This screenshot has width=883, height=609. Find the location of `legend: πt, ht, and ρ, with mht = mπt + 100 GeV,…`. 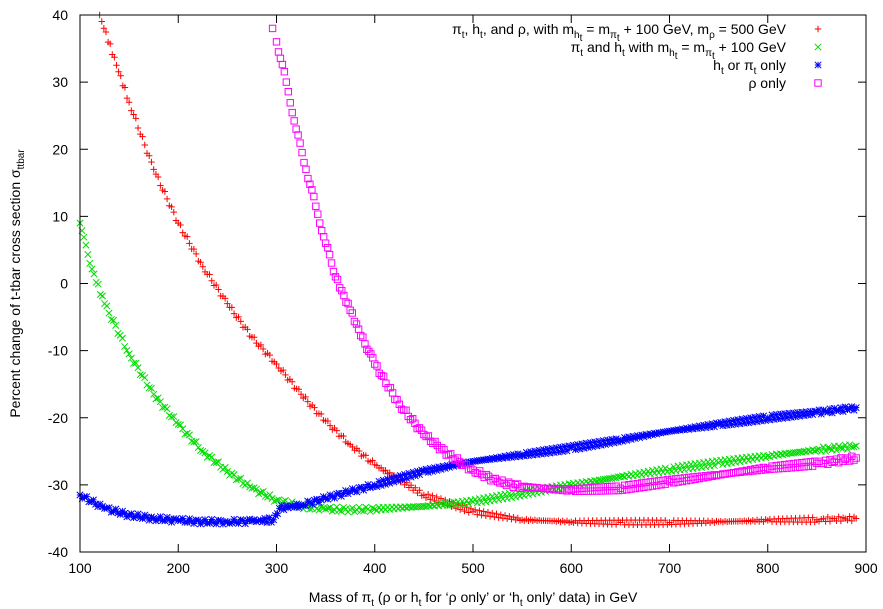

legend: πt, ht, and ρ, with mht = mπt + 100 GeV,… is located at coordinates (637, 56).